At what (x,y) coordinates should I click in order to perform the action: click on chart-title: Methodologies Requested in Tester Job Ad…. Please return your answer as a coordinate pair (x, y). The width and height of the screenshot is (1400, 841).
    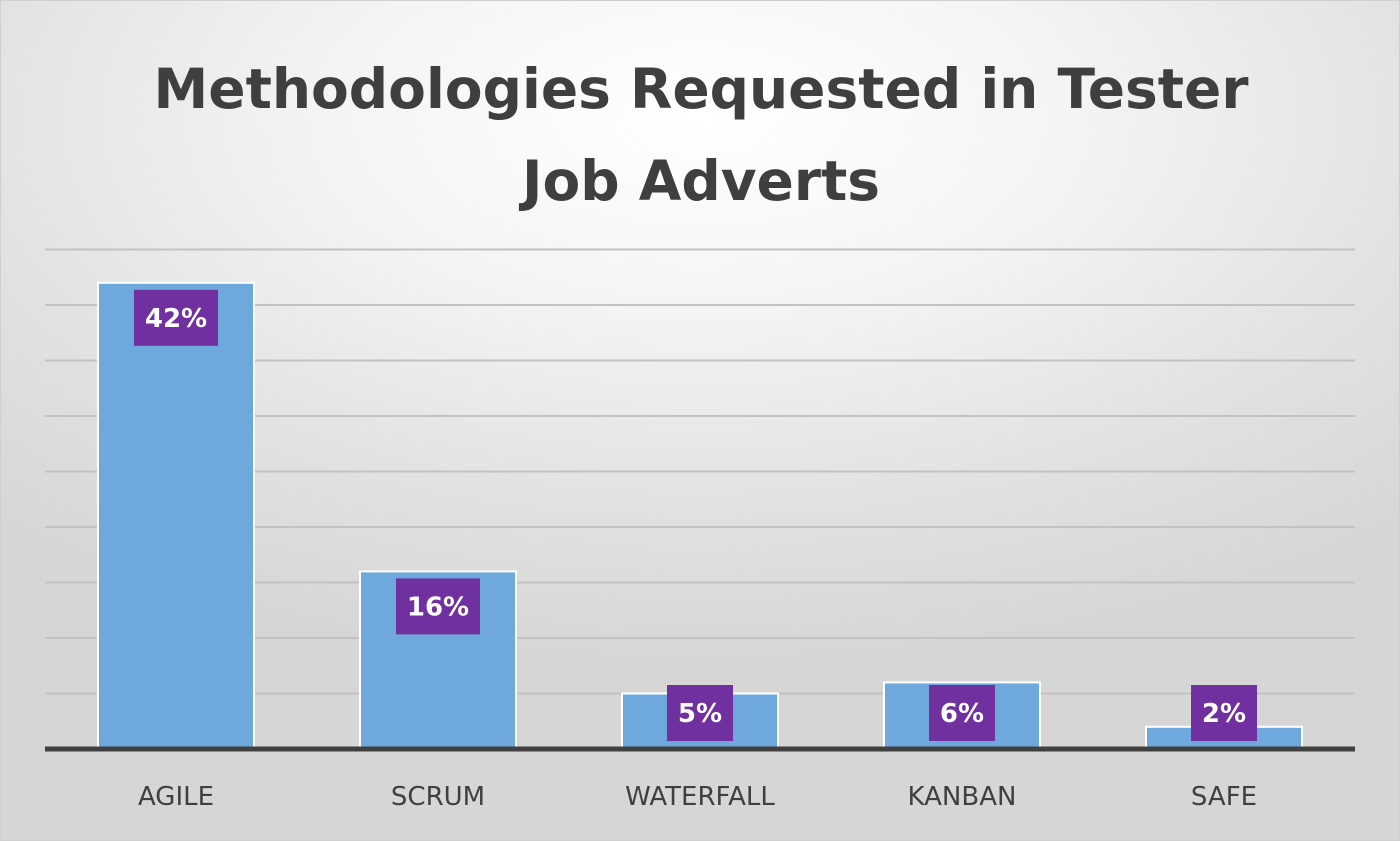
    Looking at the image, I should click on (701, 135).